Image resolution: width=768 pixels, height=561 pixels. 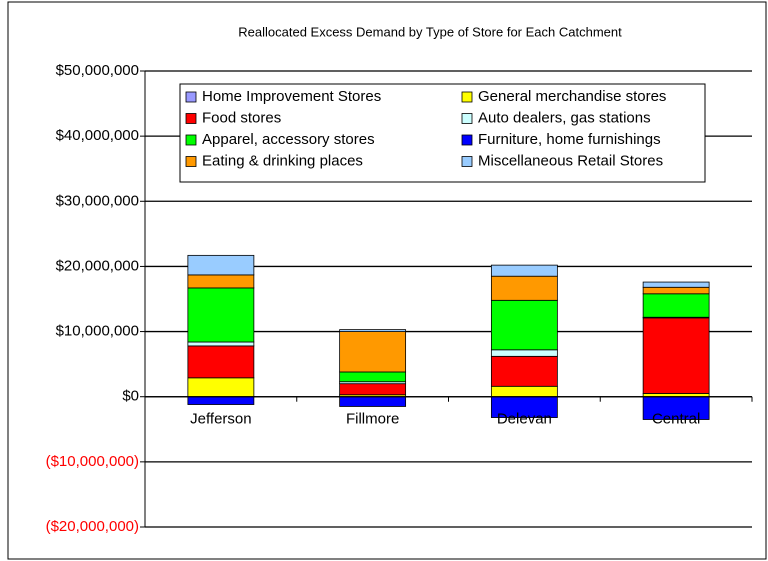 What do you see at coordinates (442, 133) in the screenshot?
I see `legend-box` at bounding box center [442, 133].